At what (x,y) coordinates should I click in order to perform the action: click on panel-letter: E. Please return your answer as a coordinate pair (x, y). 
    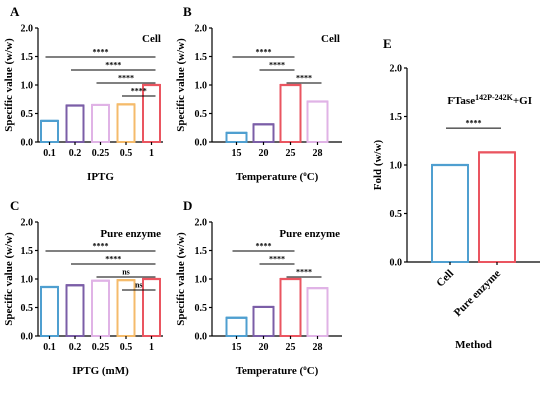
    Looking at the image, I should click on (387, 43).